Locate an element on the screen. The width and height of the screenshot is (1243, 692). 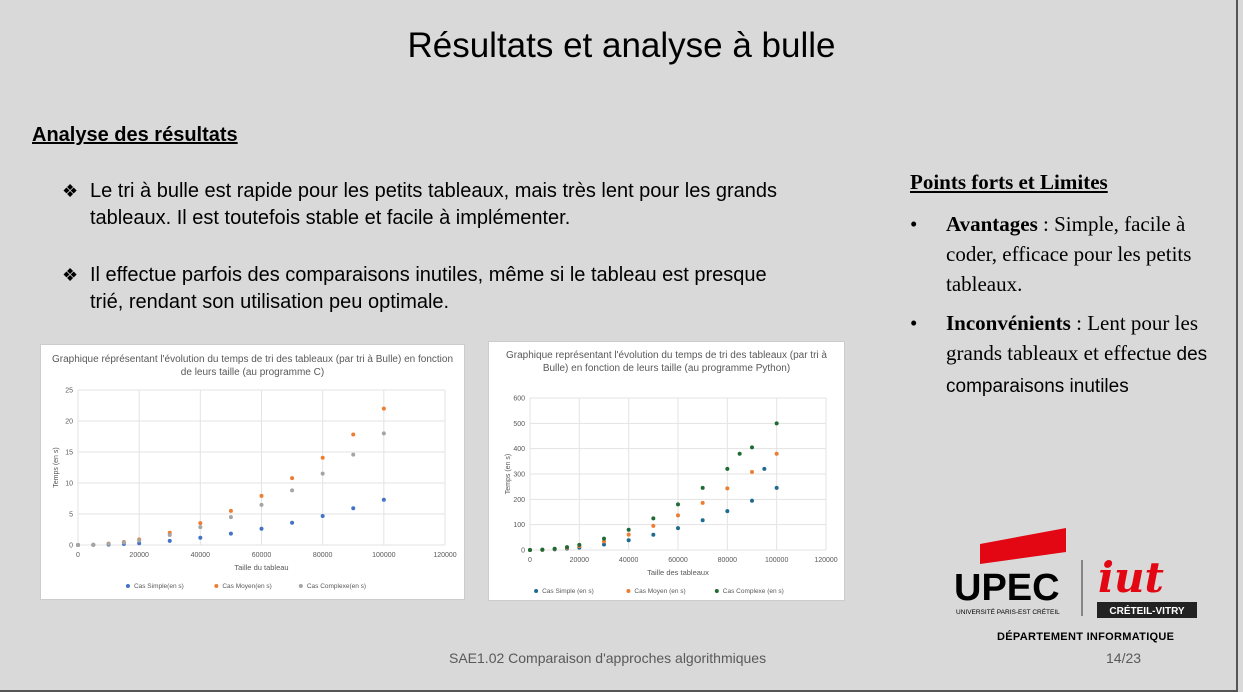
chart-python-ytick-label: 600 is located at coordinates (519, 399).